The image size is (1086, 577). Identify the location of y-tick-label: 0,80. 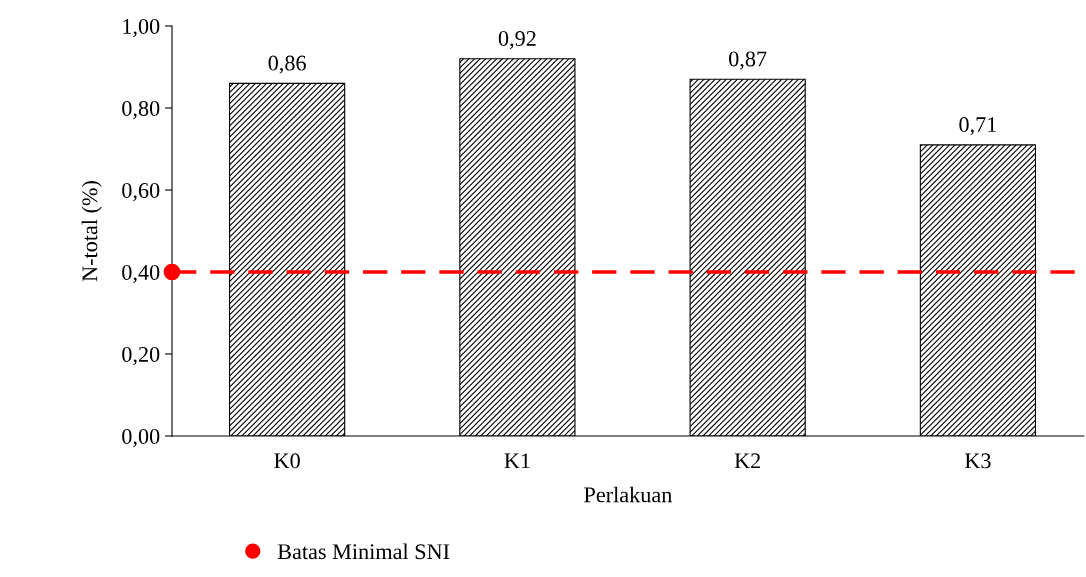
(141, 110).